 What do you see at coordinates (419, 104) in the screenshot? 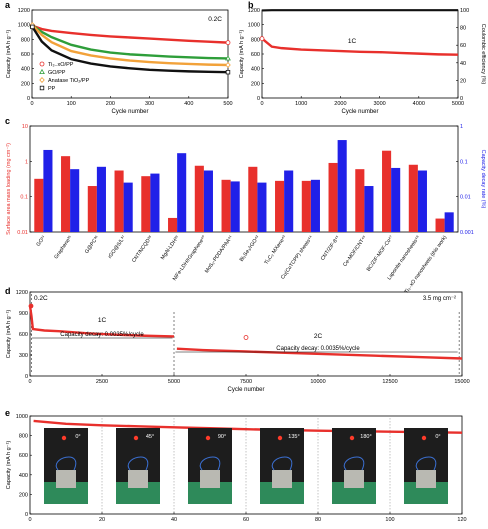
I see `x-tick-label-b: 4000` at bounding box center [419, 104].